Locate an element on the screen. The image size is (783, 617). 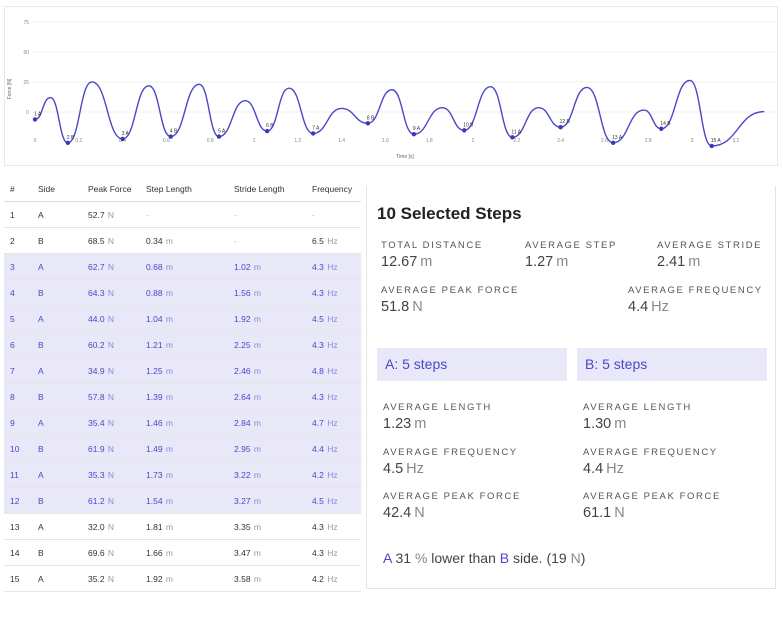
side-a-header: A: 5 steps is located at coordinates (472, 364).